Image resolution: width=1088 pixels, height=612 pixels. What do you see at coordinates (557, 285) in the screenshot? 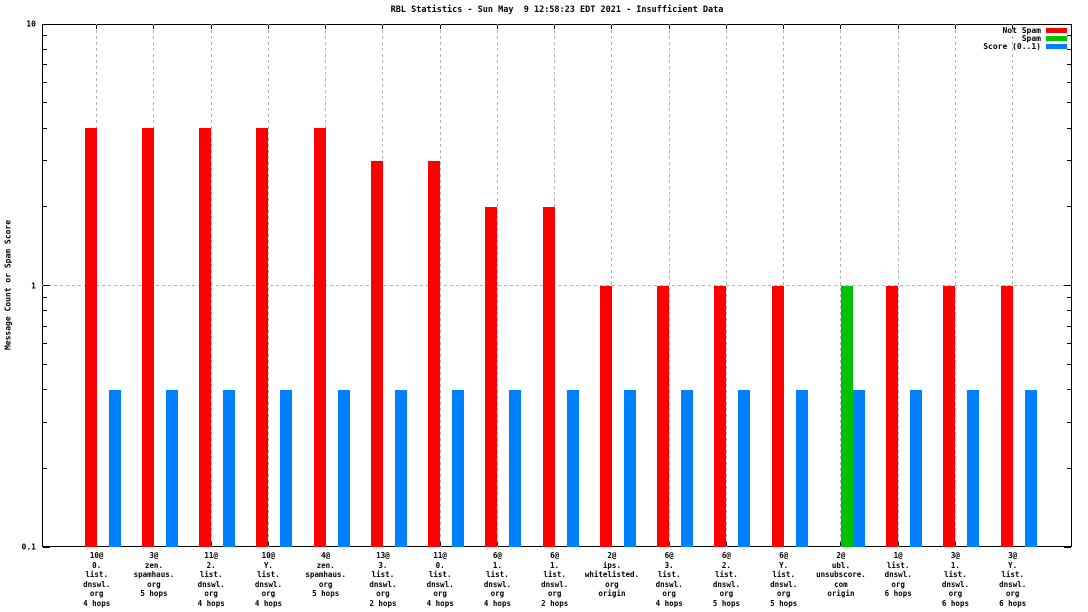
I see `horizontal-gridline` at bounding box center [557, 285].